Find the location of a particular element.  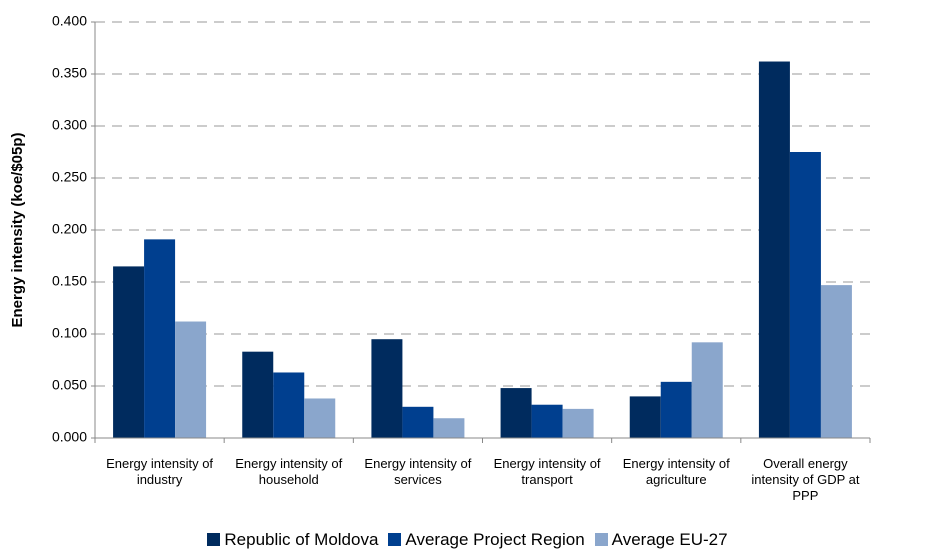

legend-item: Republic of Moldova is located at coordinates (292, 540).